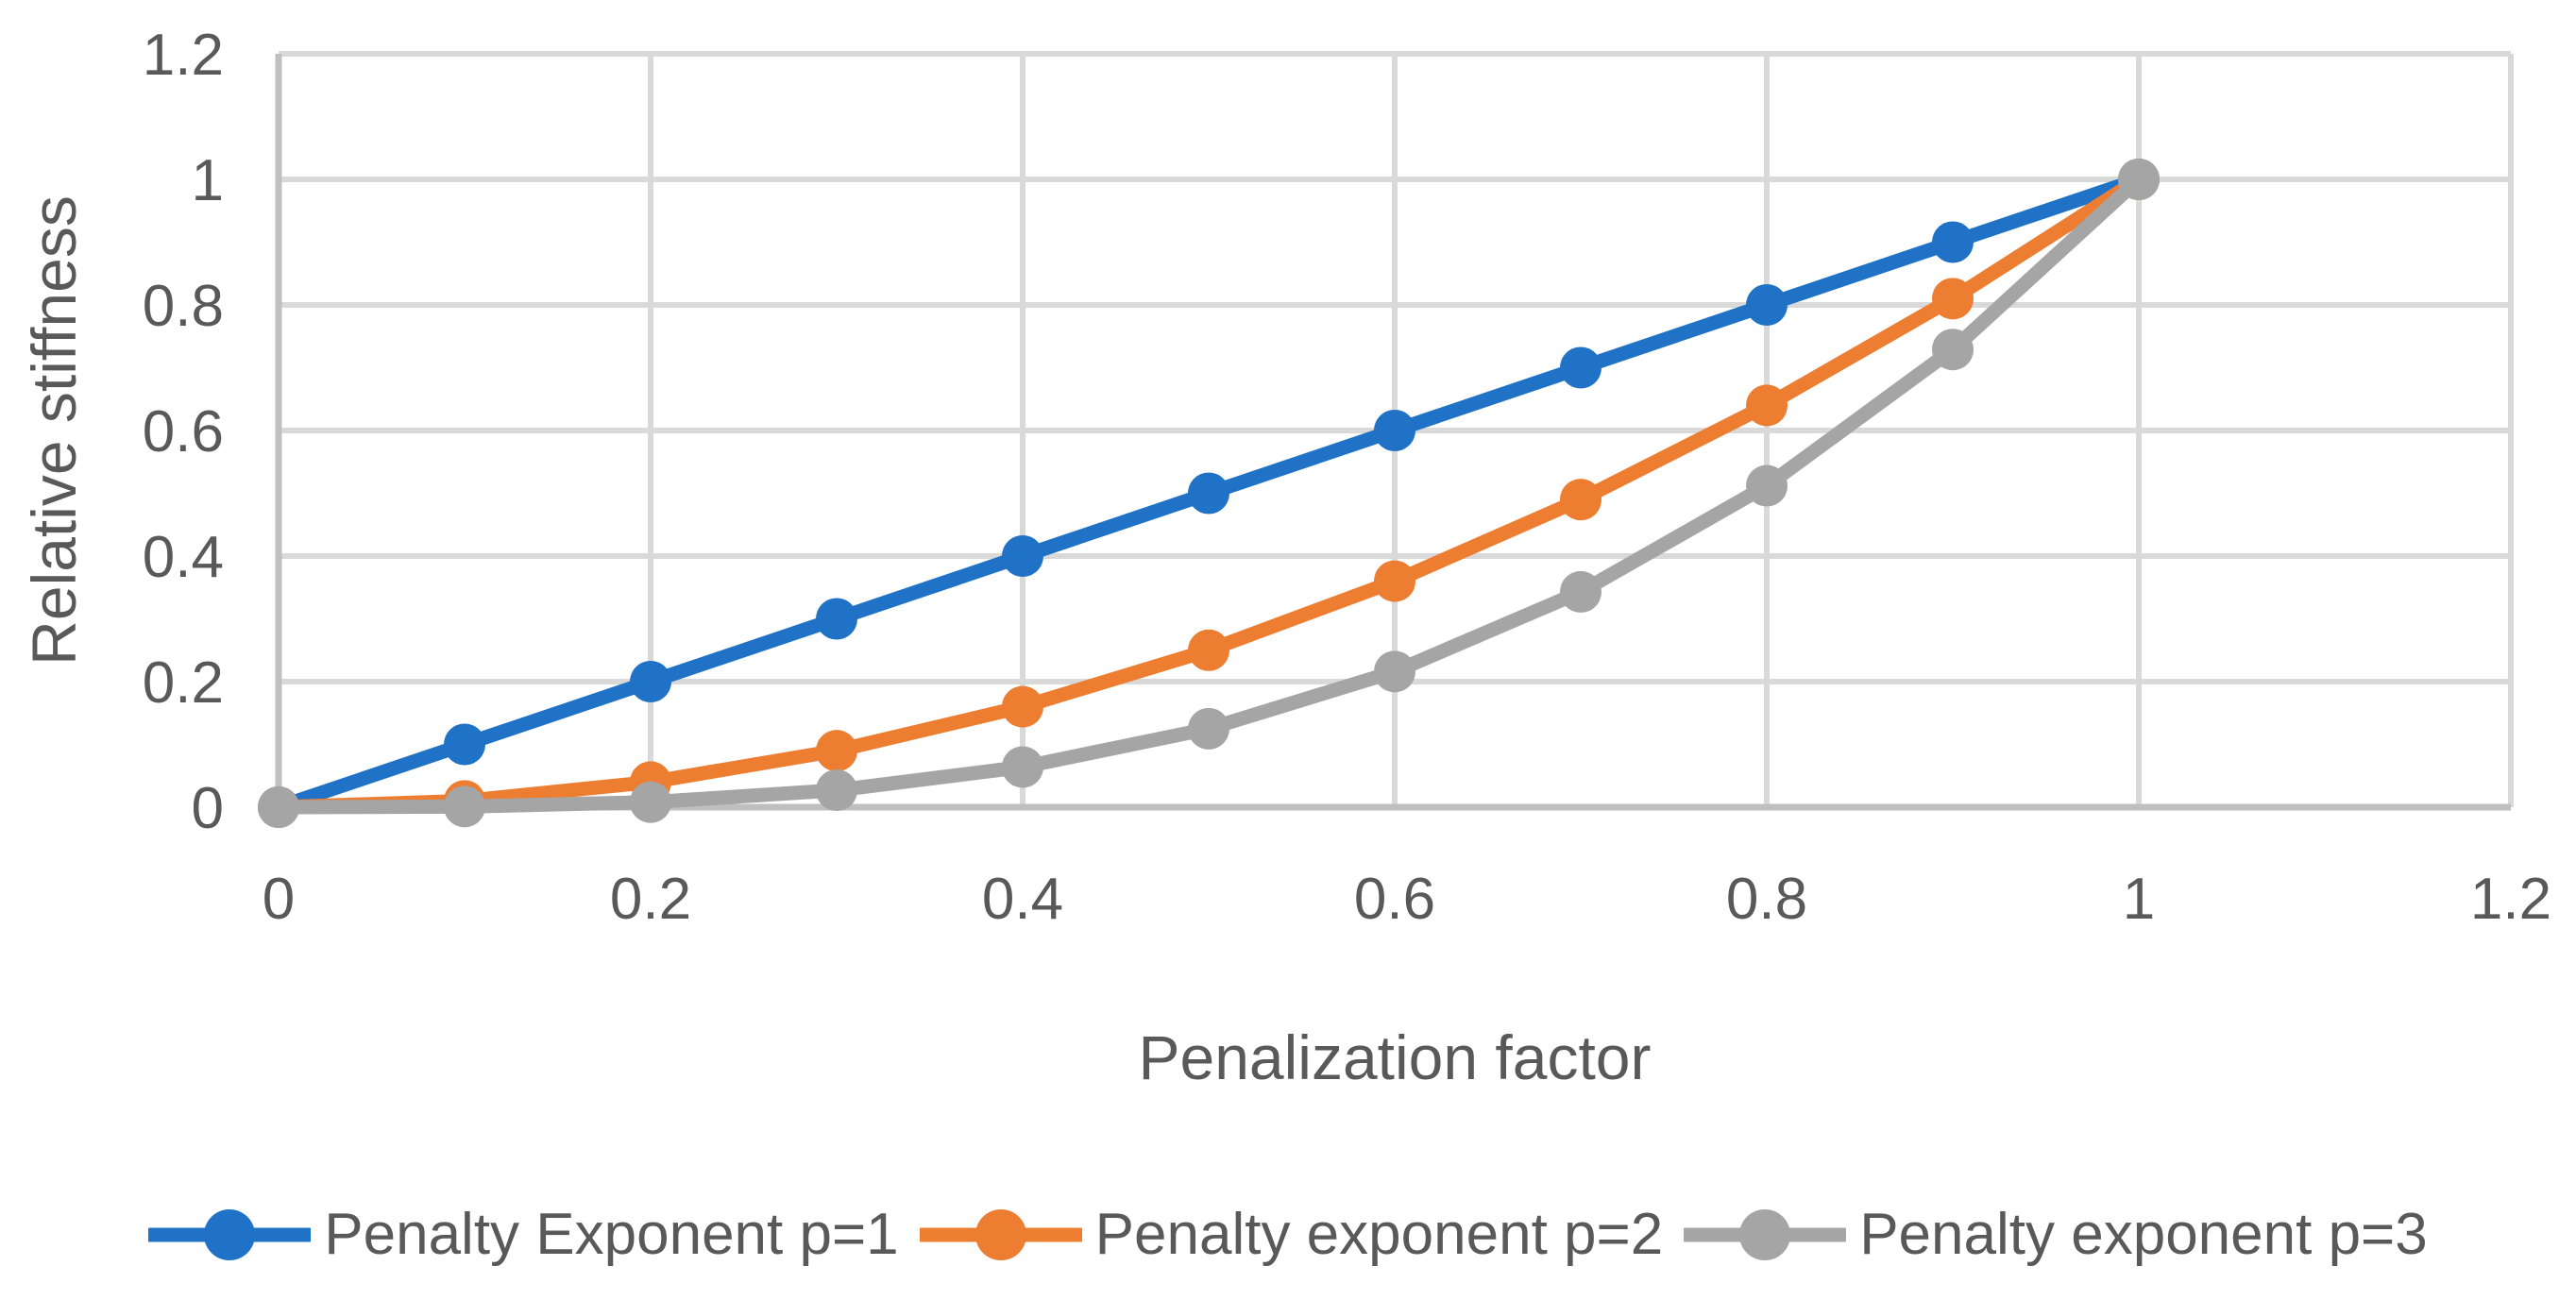 The width and height of the screenshot is (2576, 1300). I want to click on y-tick-label: 0.2, so click(183, 683).